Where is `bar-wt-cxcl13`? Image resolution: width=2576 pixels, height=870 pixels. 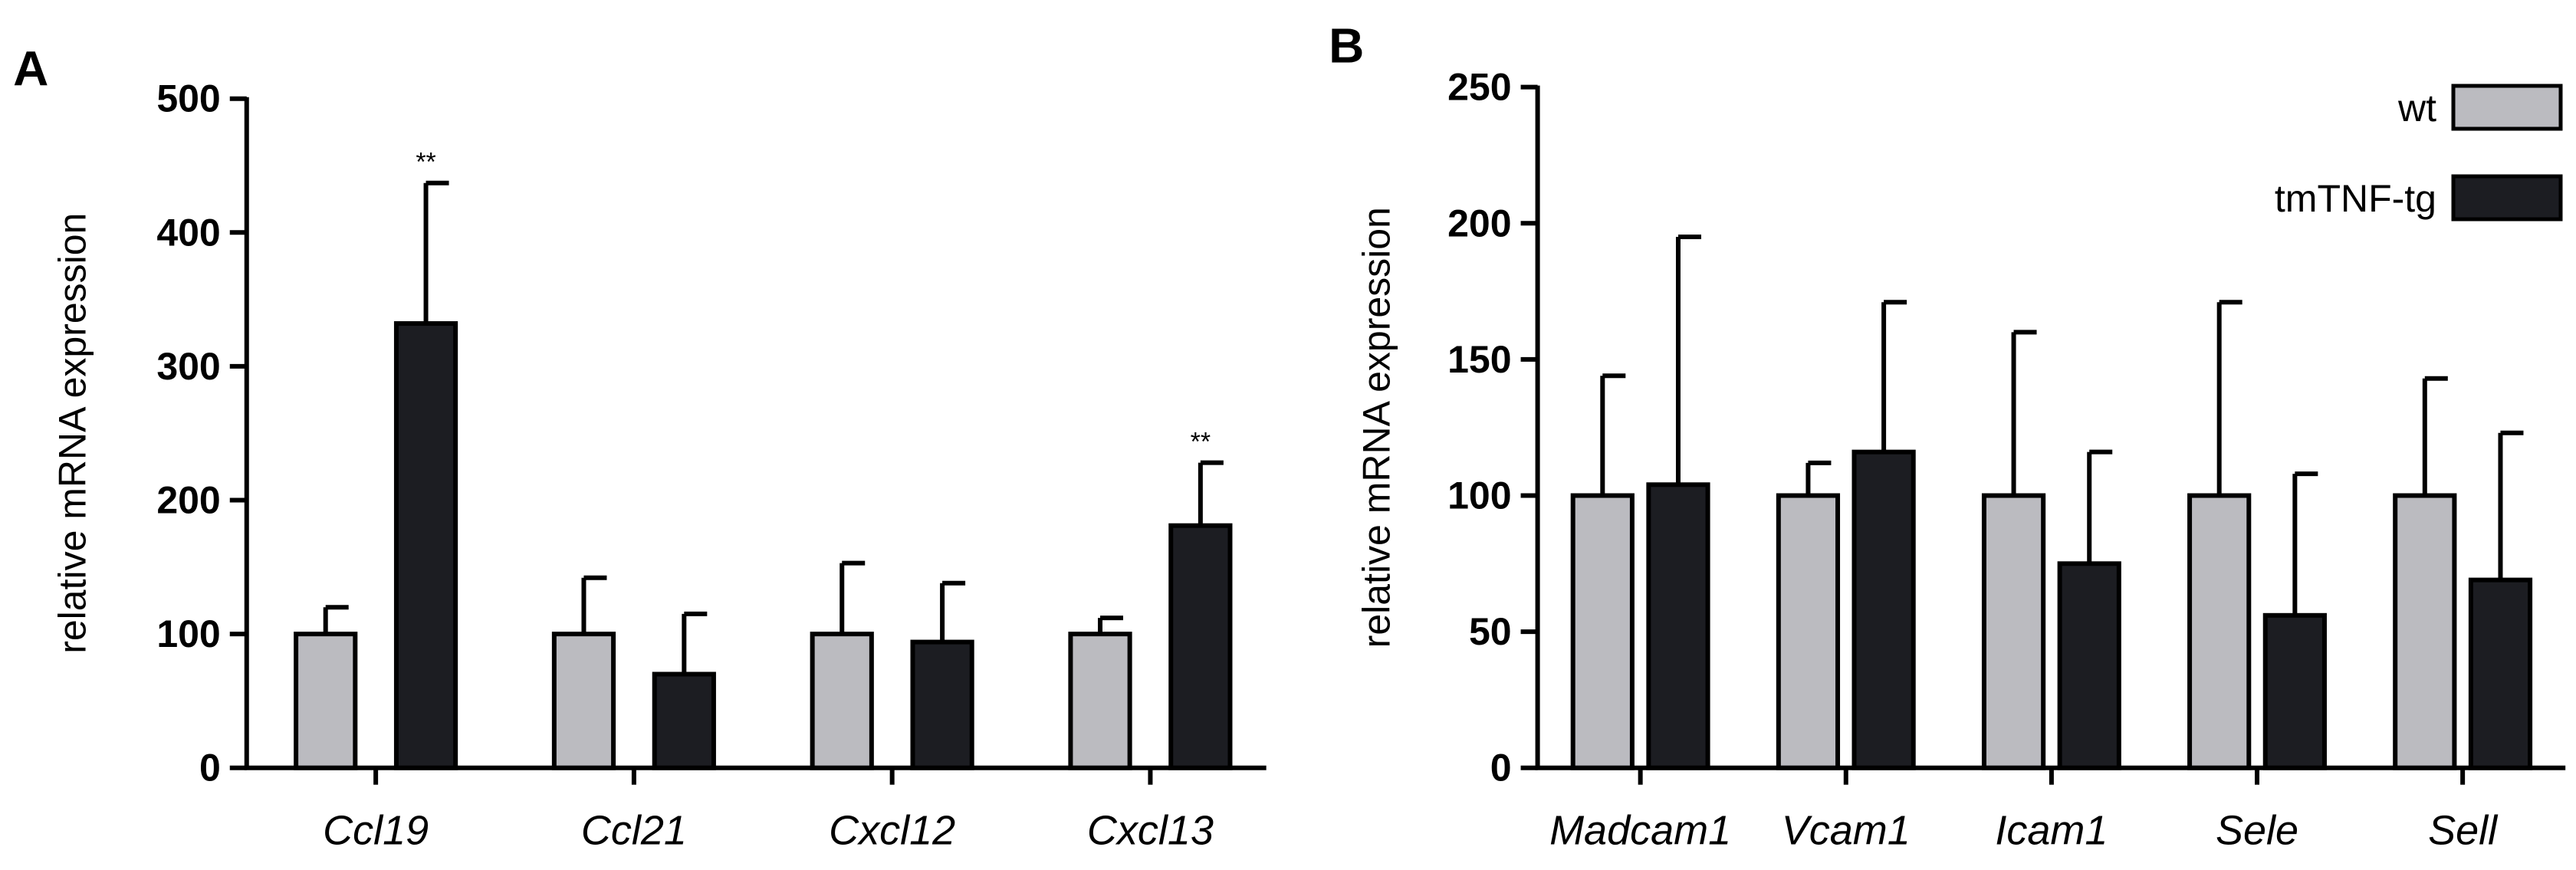
bar-wt-cxcl13 is located at coordinates (1100, 701).